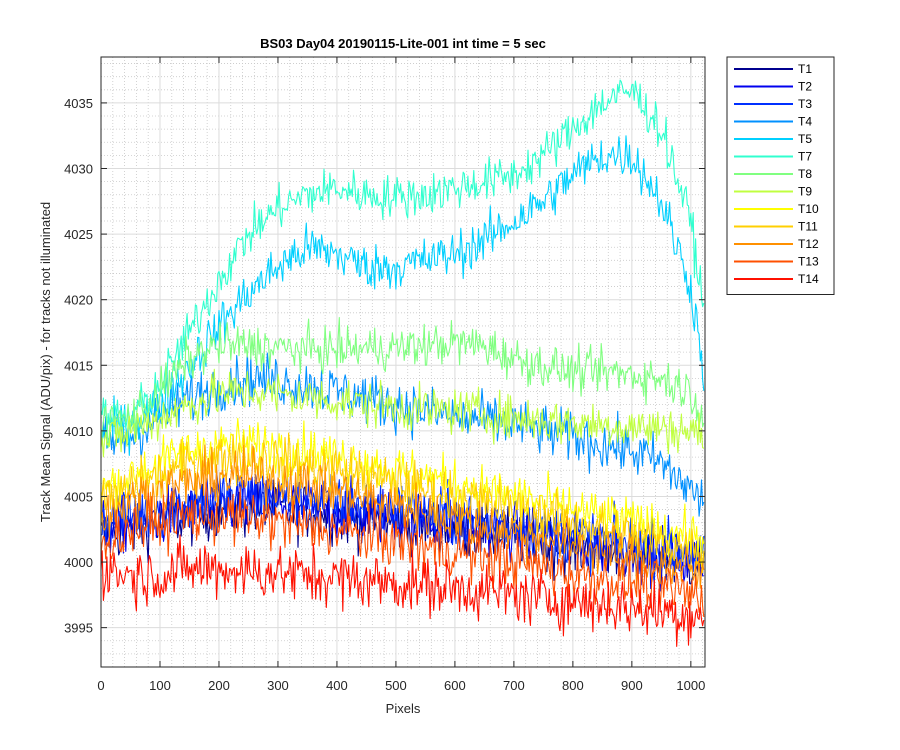  I want to click on legend-label-t12: T12, so click(808, 244).